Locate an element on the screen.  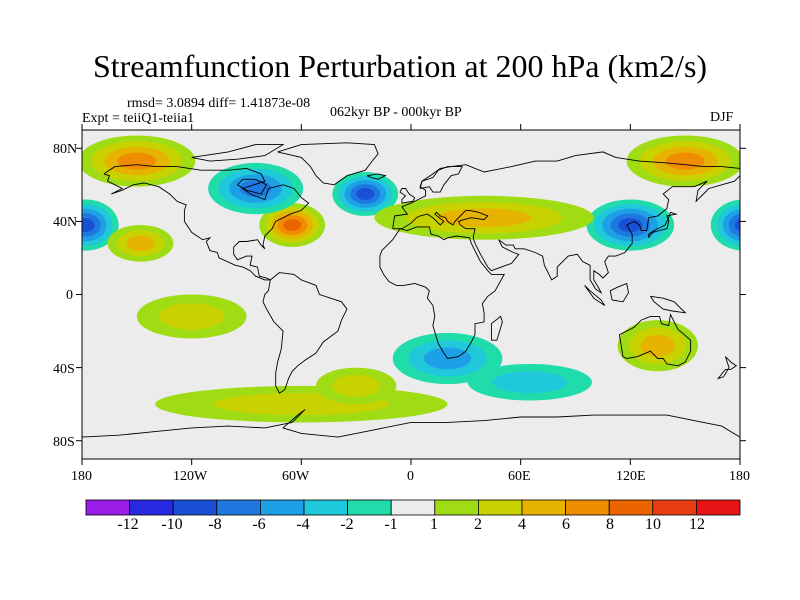
colorbar-label: -4 is located at coordinates (303, 524).